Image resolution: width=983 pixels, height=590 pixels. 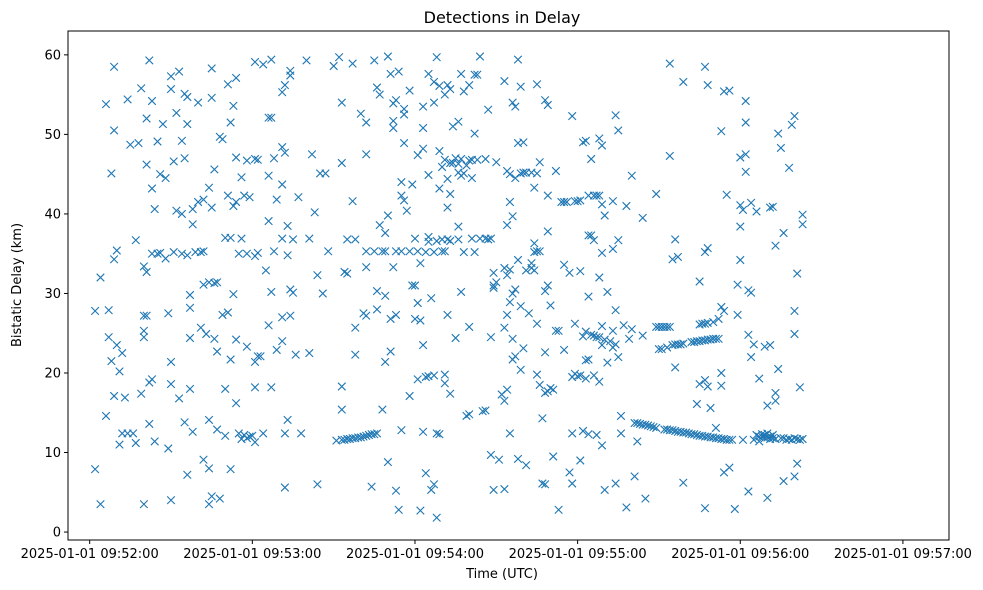 What do you see at coordinates (57, 533) in the screenshot?
I see `y-tick-label: 0` at bounding box center [57, 533].